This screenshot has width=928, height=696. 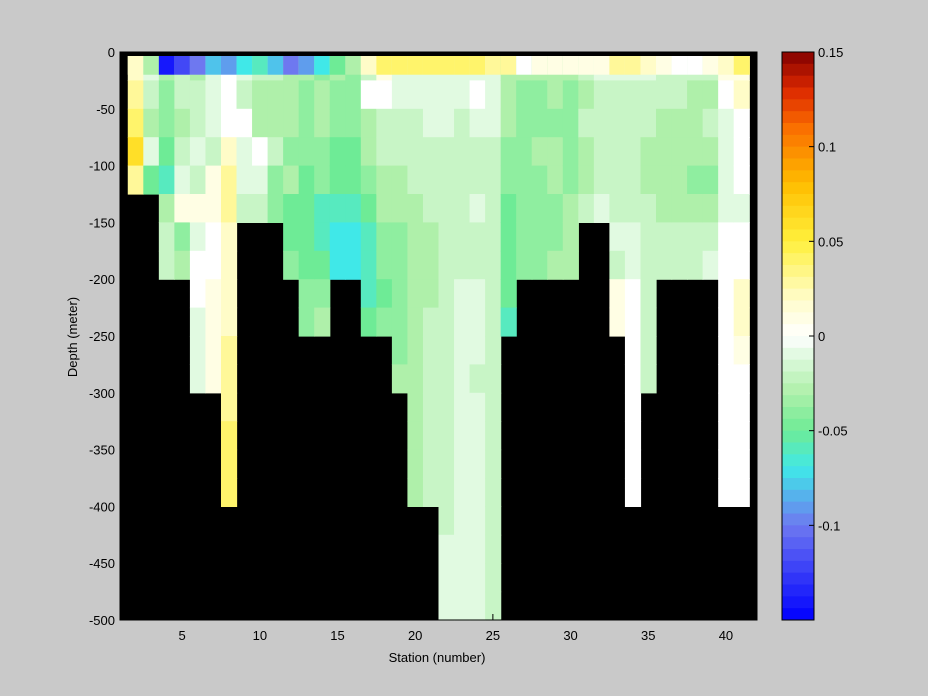 What do you see at coordinates (830, 52) in the screenshot?
I see `colorbar-tick-label: 0.15` at bounding box center [830, 52].